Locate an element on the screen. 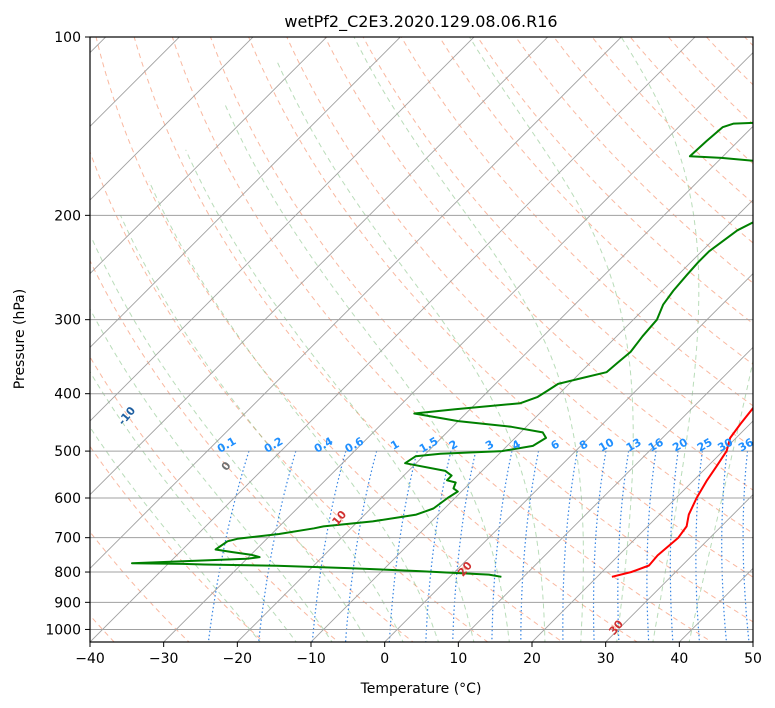 The image size is (775, 708). y-tick-label: 500 is located at coordinates (67, 452).